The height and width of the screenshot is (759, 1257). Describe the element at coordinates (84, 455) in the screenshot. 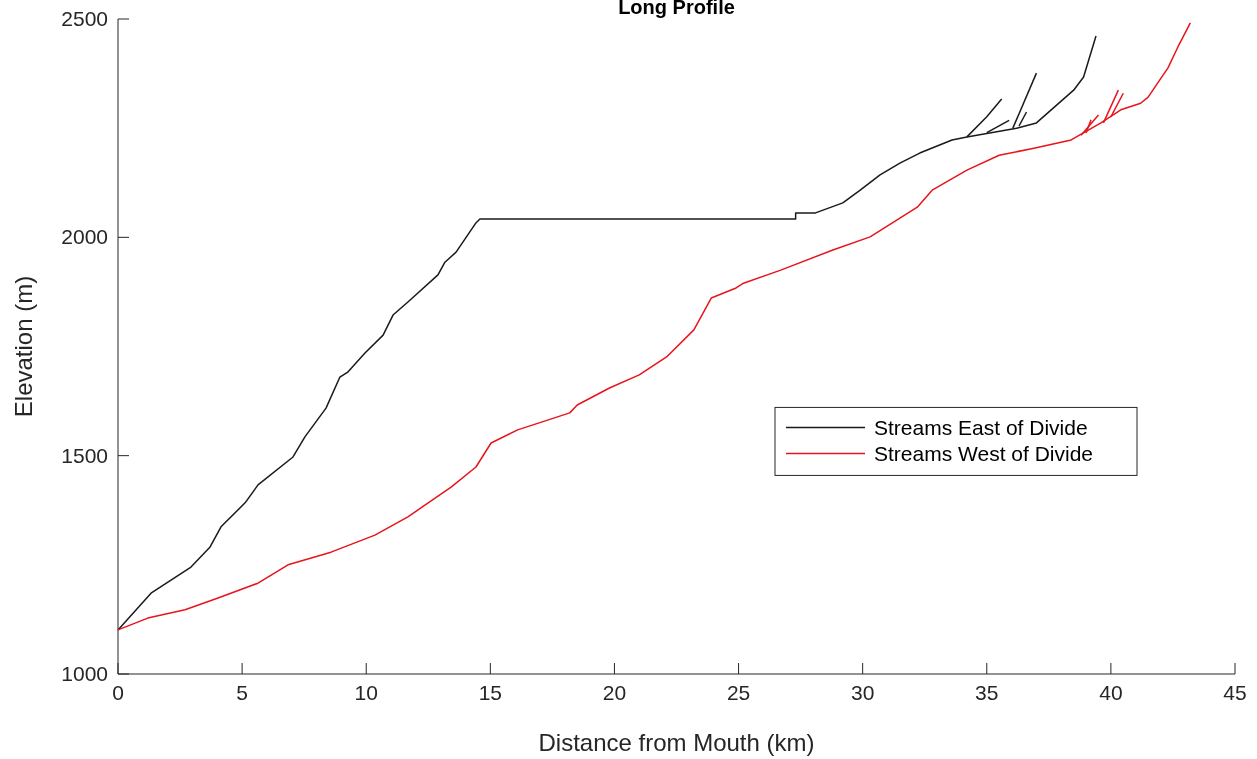

I see `y-tick-label: 1500` at that location.